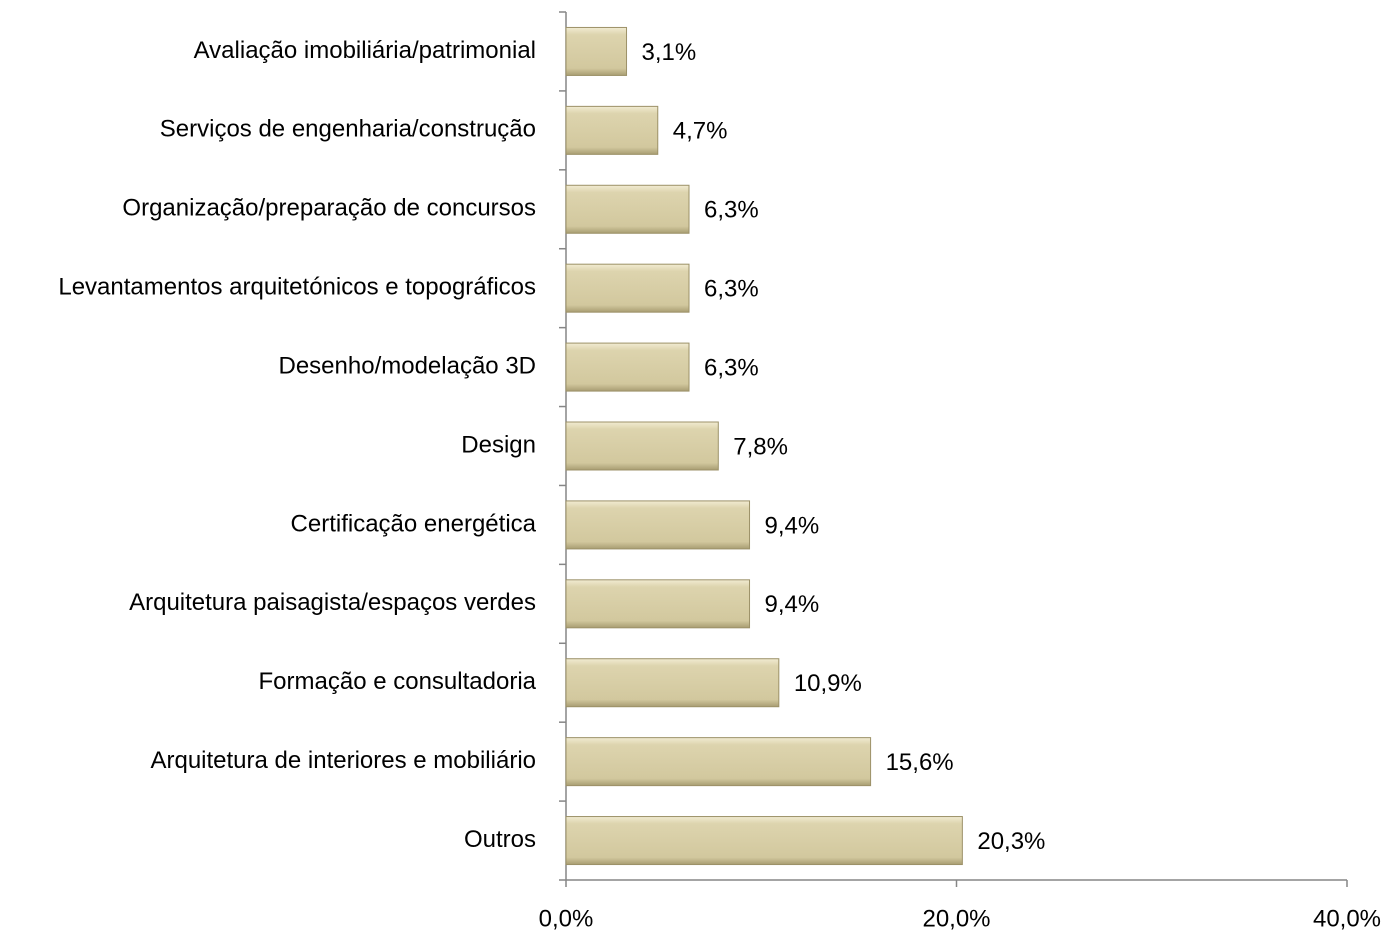 Image resolution: width=1387 pixels, height=936 pixels. What do you see at coordinates (329, 208) in the screenshot?
I see `y-tick-label: Organização/preparação de concursos` at bounding box center [329, 208].